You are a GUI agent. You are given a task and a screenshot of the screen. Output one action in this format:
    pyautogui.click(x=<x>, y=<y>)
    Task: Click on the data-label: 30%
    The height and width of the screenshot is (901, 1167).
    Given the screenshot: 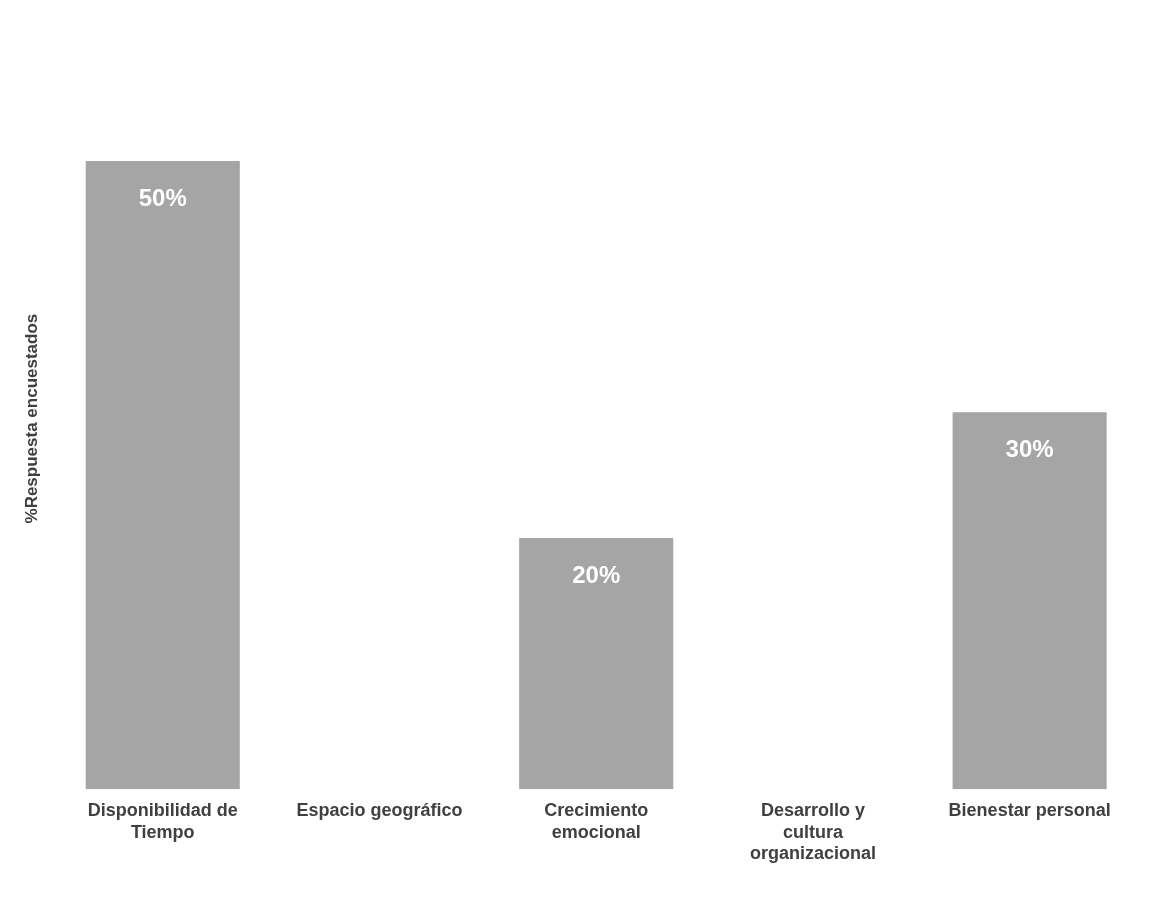 What is the action you would take?
    pyautogui.click(x=1029, y=448)
    